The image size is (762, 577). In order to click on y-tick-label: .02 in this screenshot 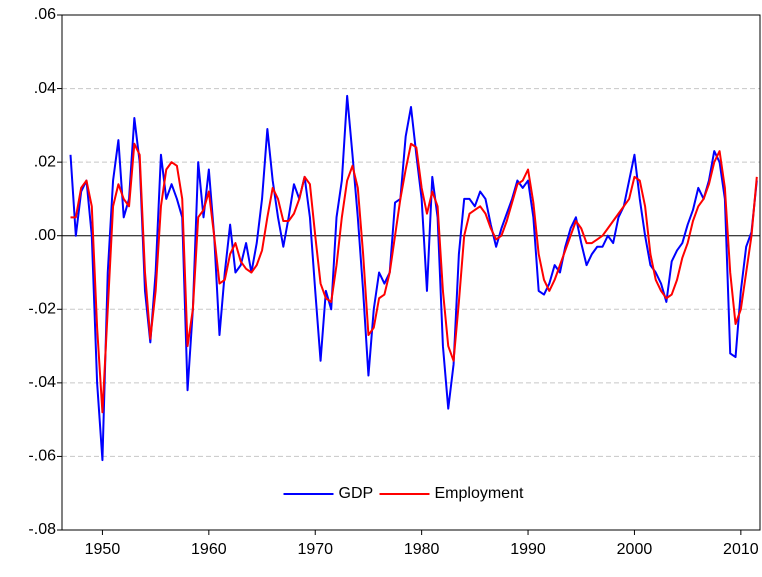, I will do `click(45, 161)`.